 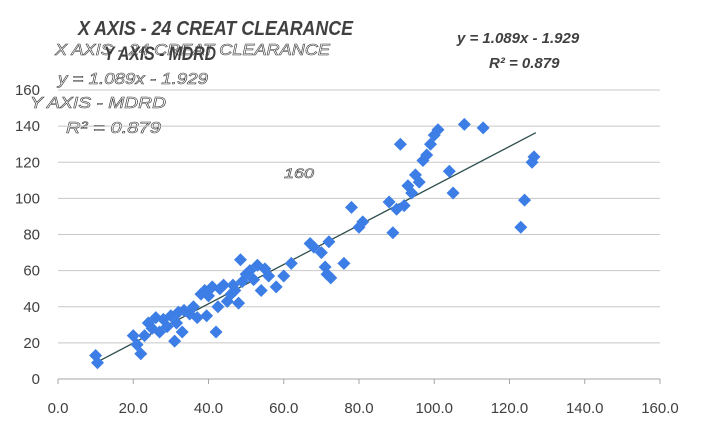 What do you see at coordinates (31, 271) in the screenshot?
I see `y-tick-label: 60` at bounding box center [31, 271].